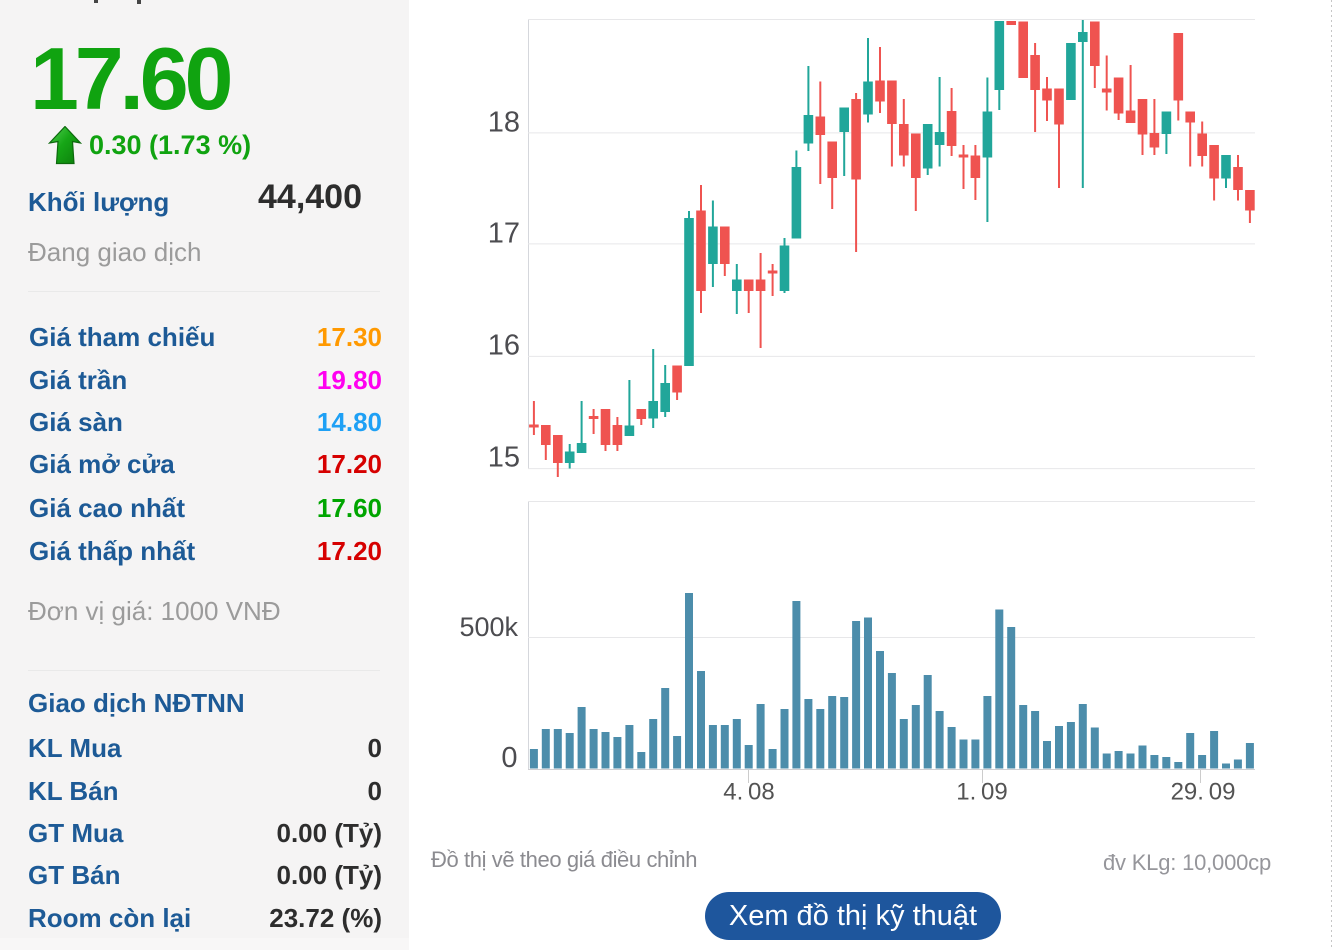  What do you see at coordinates (509, 758) in the screenshot?
I see `svg-text: 0` at bounding box center [509, 758].